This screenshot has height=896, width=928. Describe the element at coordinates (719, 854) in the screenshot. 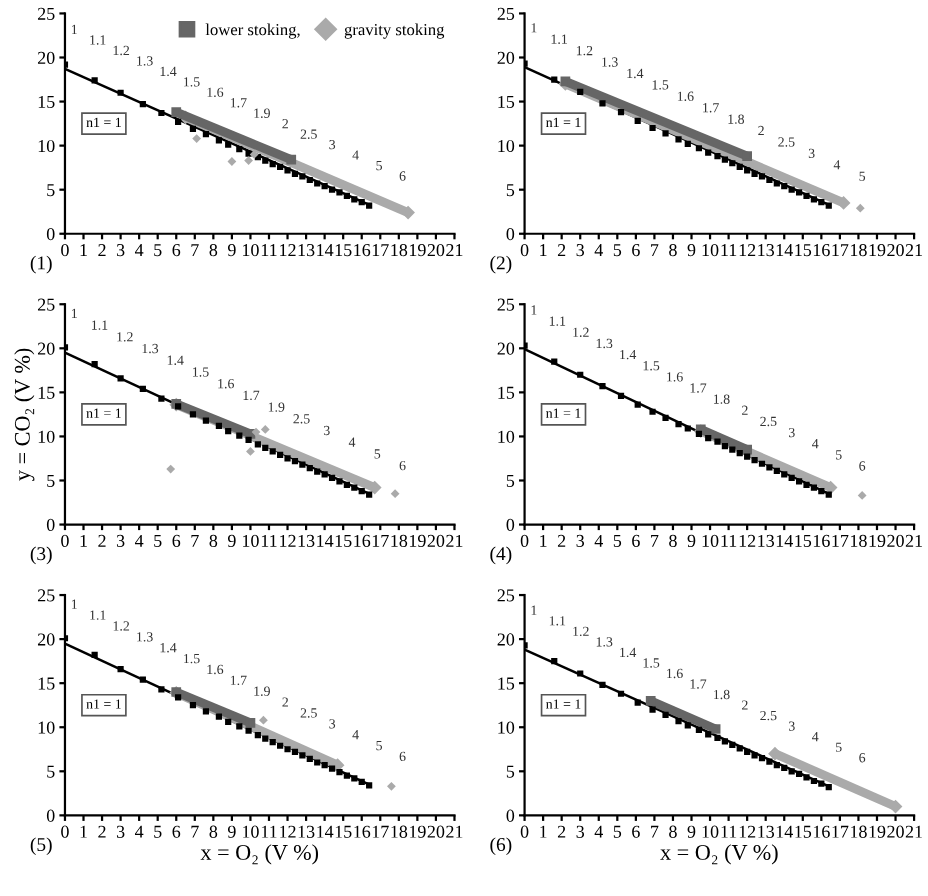

I see `x-axis-title: x = O₂ (V %)` at that location.